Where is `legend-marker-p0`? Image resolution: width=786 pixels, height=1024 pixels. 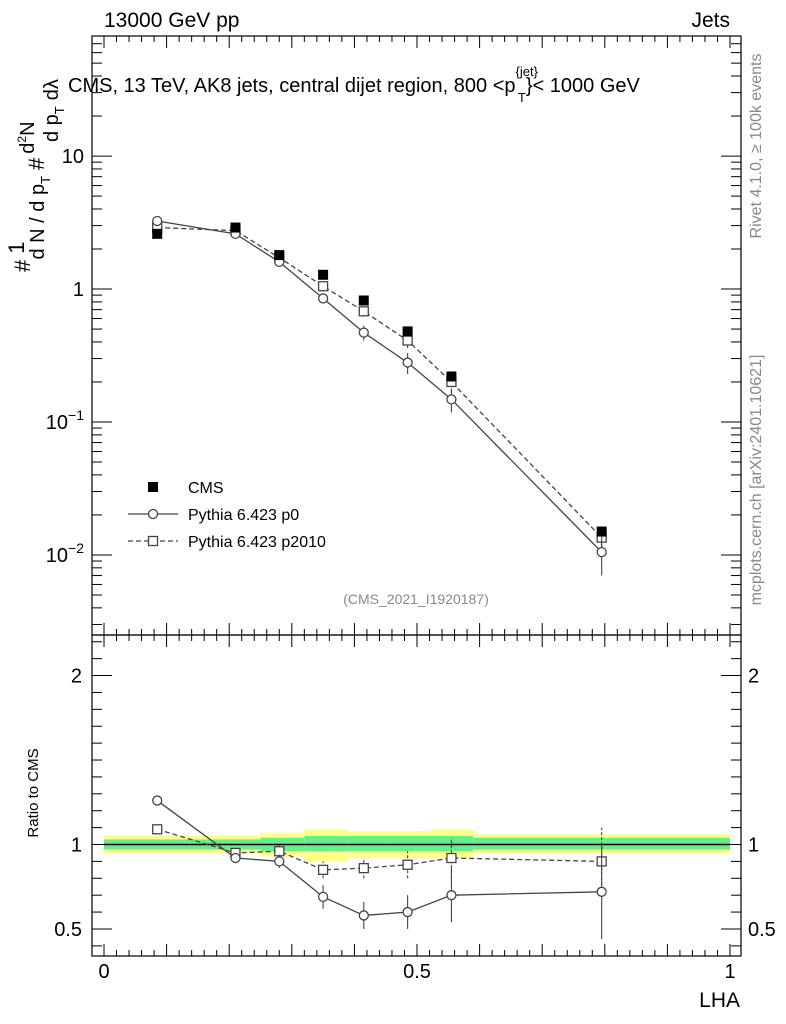
legend-marker-p0 is located at coordinates (153, 514).